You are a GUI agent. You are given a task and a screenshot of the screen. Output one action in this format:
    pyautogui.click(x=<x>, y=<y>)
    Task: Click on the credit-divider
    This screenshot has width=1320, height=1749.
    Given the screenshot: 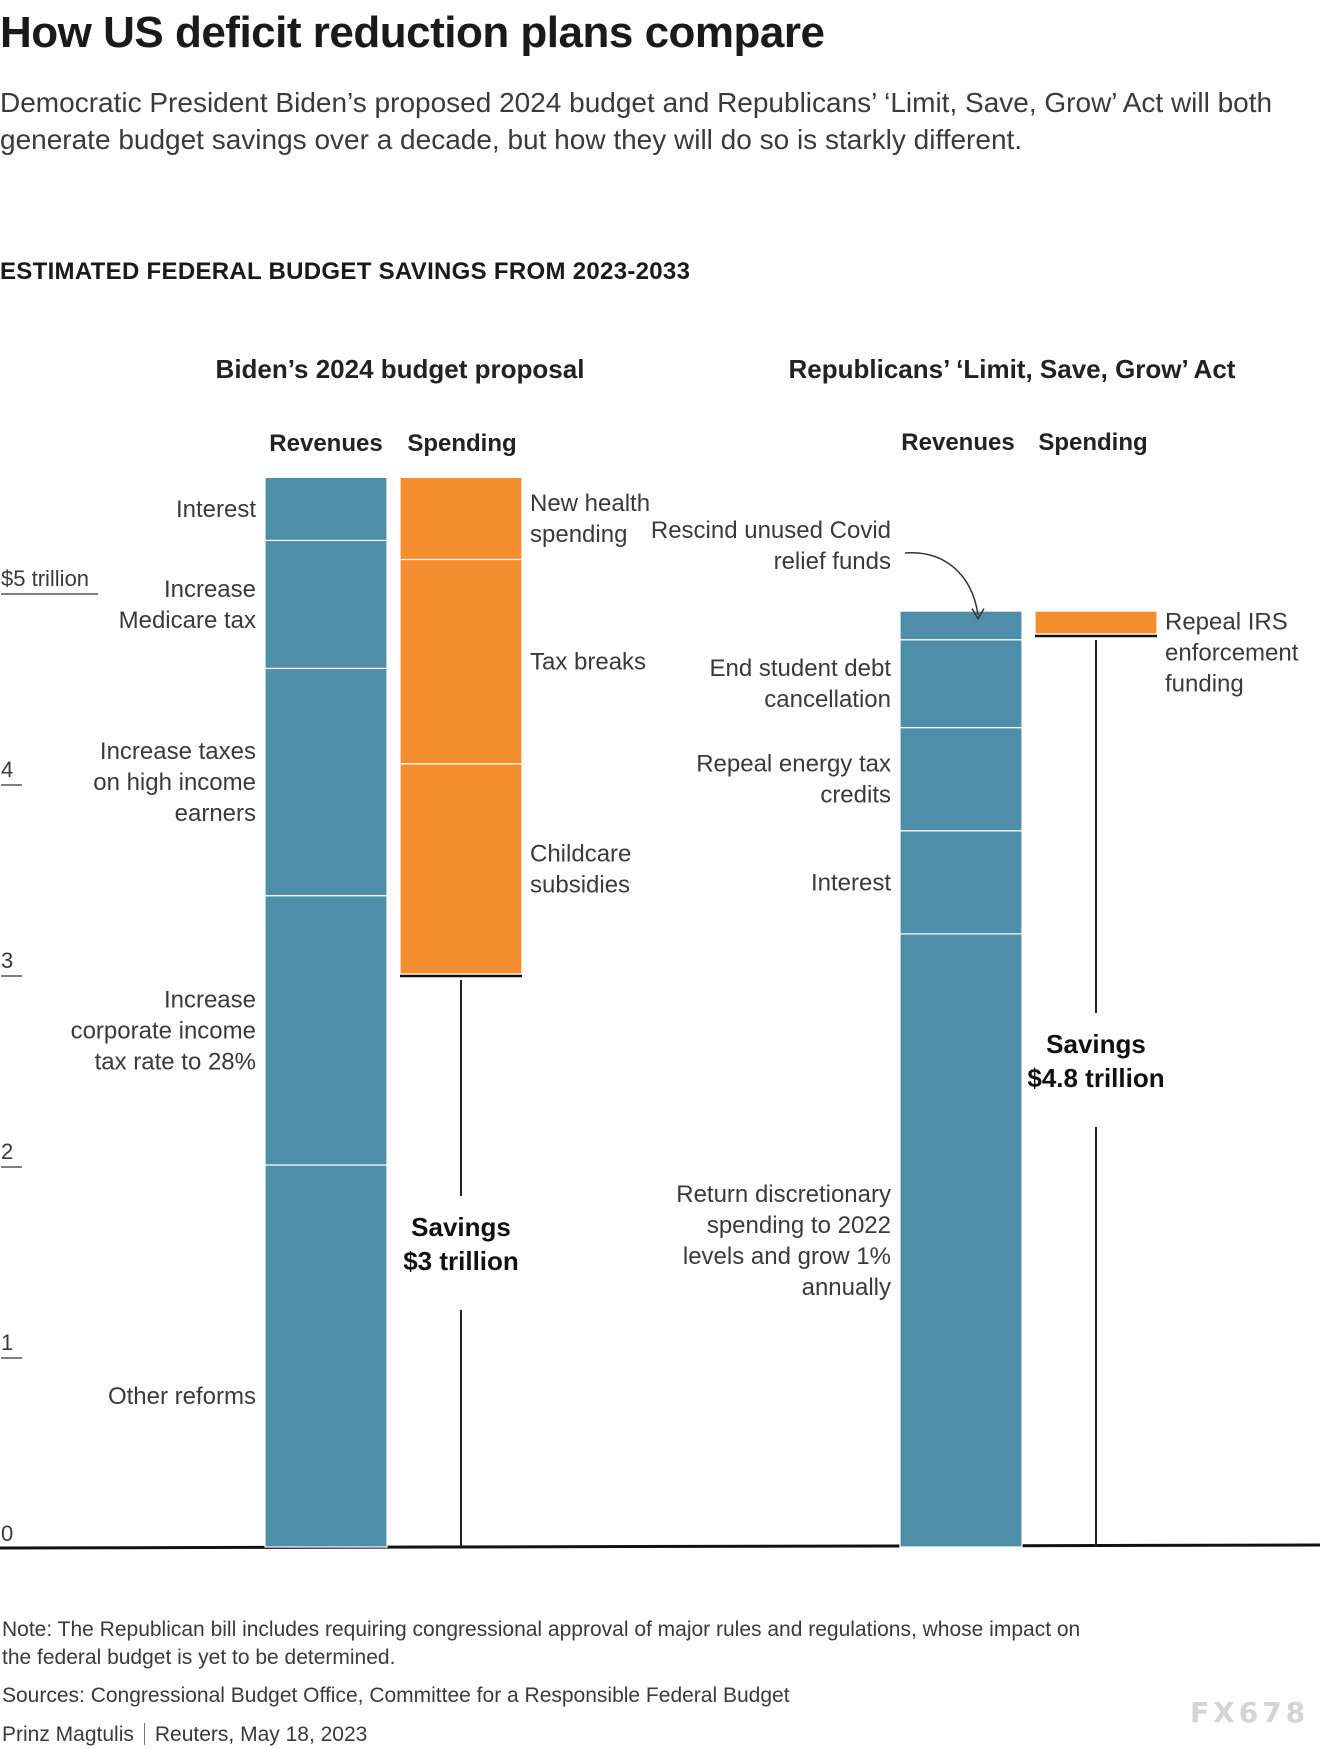 What is the action you would take?
    pyautogui.click(x=144, y=1734)
    